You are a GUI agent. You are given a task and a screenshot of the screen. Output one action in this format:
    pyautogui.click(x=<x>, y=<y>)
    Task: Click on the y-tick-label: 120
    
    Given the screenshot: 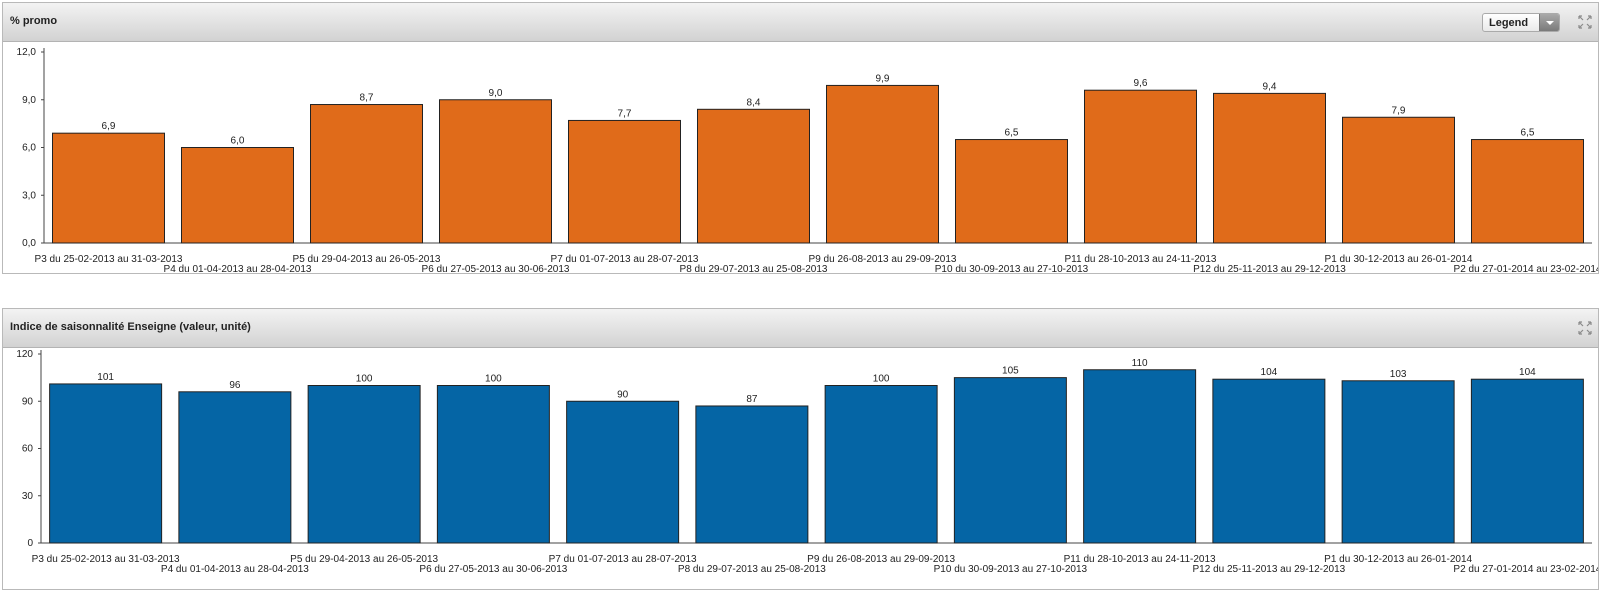 What is the action you would take?
    pyautogui.click(x=24, y=354)
    